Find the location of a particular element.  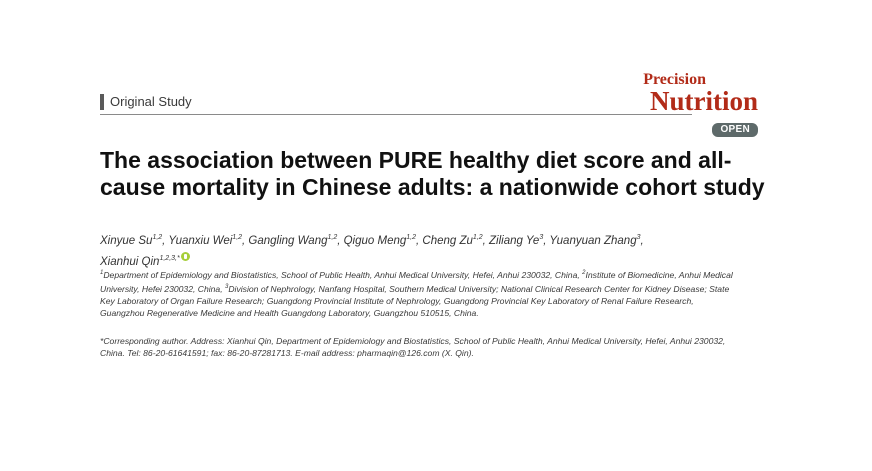

author-name: Qiguo Meng is located at coordinates (375, 240).